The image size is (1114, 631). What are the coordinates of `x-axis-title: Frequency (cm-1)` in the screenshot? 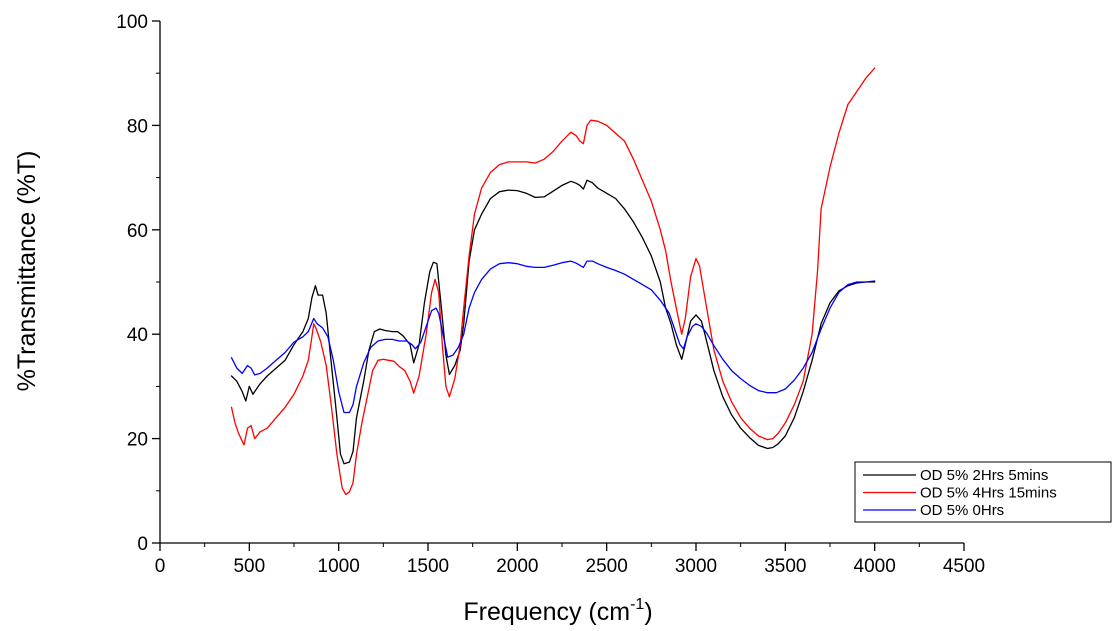 It's located at (557, 611).